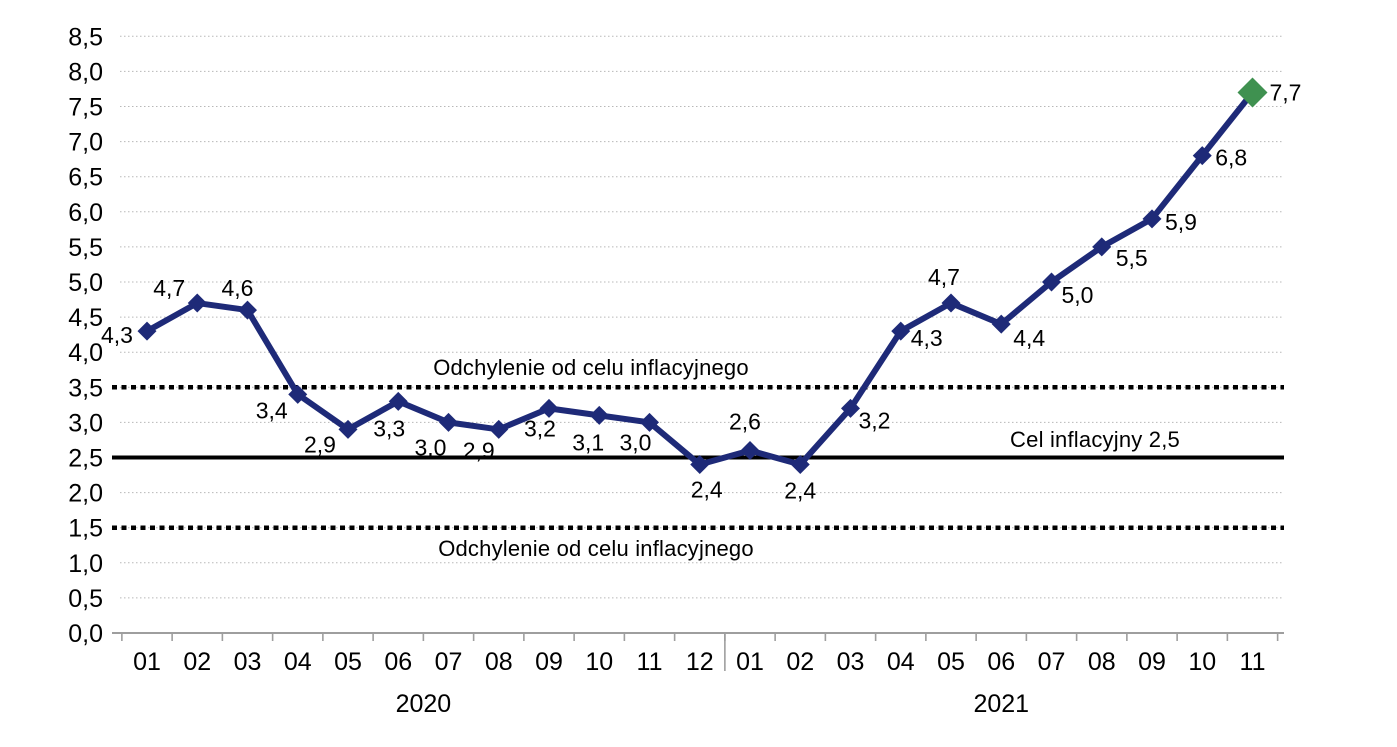 This screenshot has height=747, width=1397. Describe the element at coordinates (1252, 92) in the screenshot. I see `data-point-marker-last` at that location.